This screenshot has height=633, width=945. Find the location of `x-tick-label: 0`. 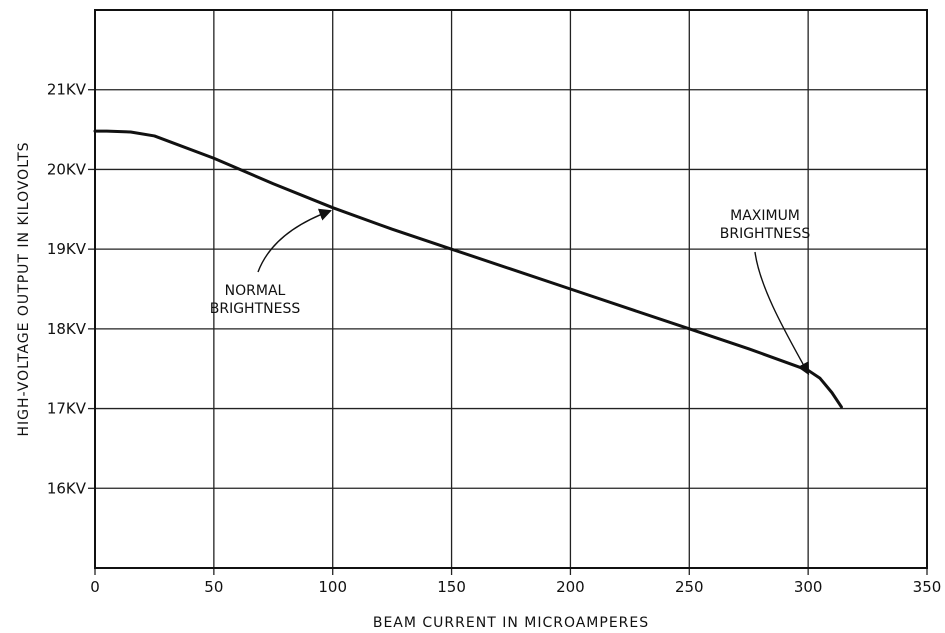

x-tick-label: 0 is located at coordinates (95, 587).